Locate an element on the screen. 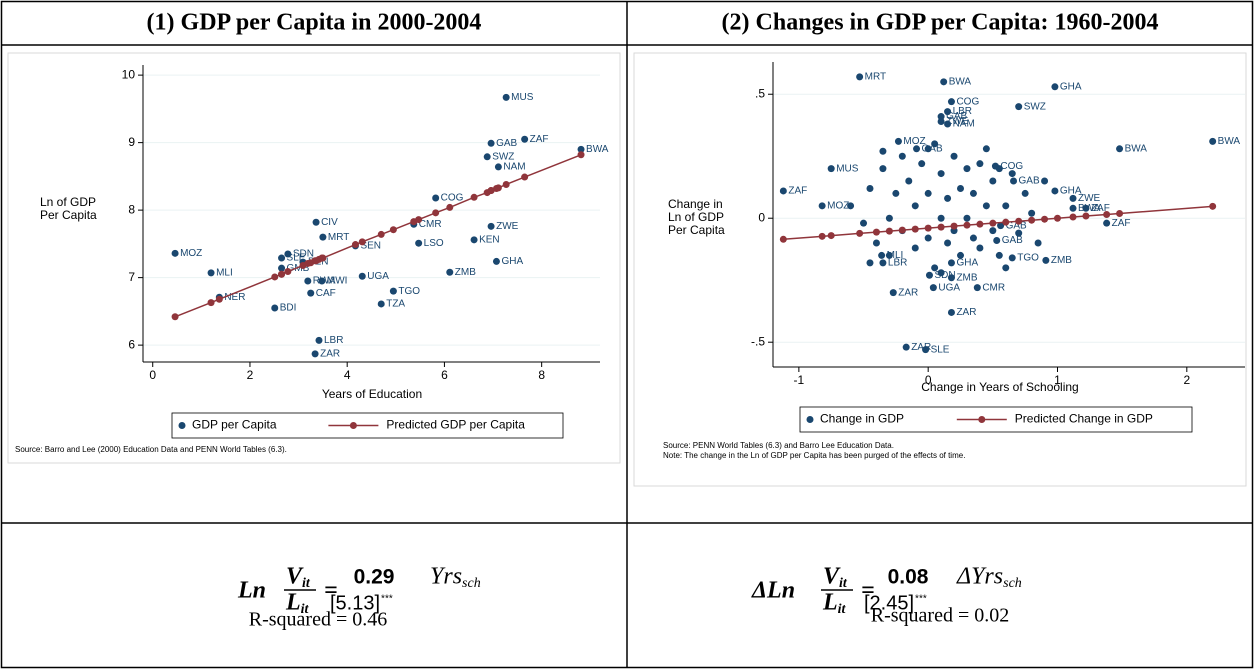 The width and height of the screenshot is (1254, 670). point-label: GAB is located at coordinates (956, 116).